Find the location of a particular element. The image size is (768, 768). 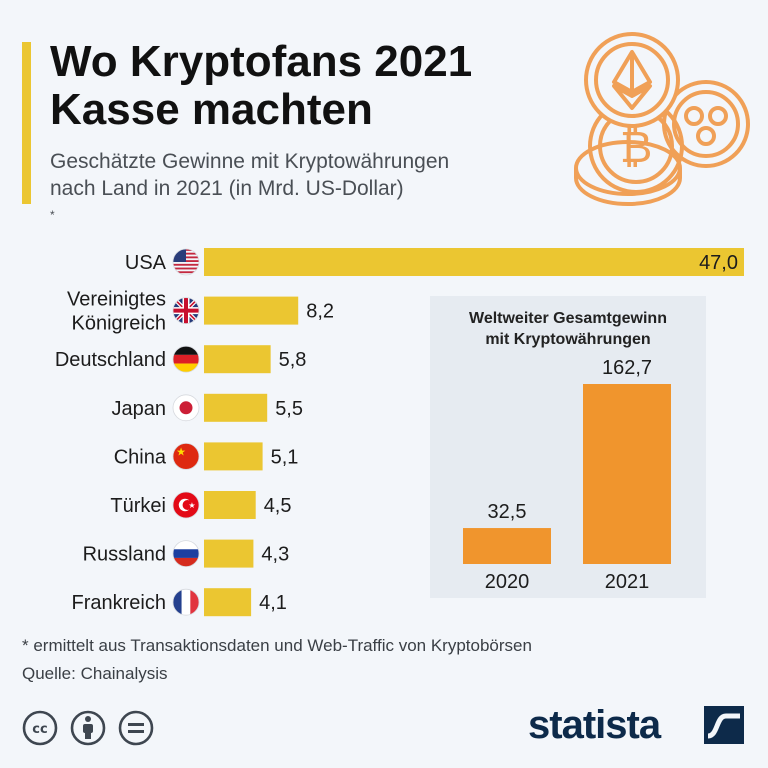

by-head is located at coordinates (88, 719).